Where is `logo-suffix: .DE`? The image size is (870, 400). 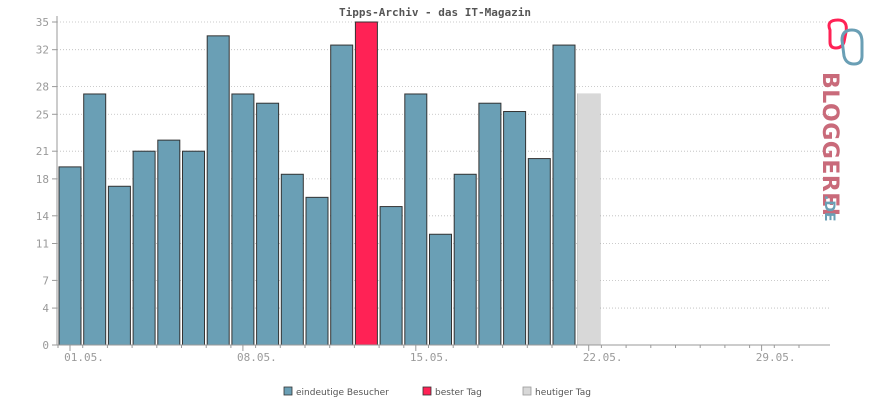
logo-suffix: .DE is located at coordinates (829, 208).